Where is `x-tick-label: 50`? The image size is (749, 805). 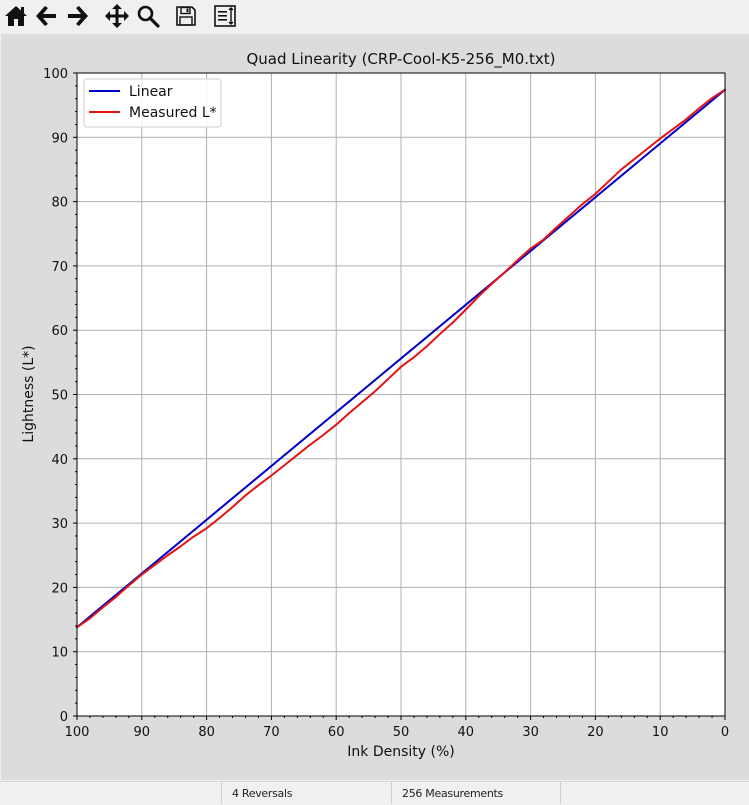
x-tick-label: 50 is located at coordinates (401, 732).